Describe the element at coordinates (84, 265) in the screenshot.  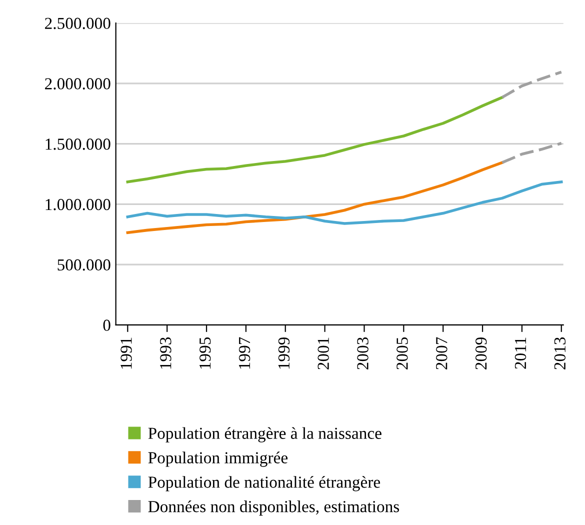
I see `y-tick-label: 500.000` at that location.